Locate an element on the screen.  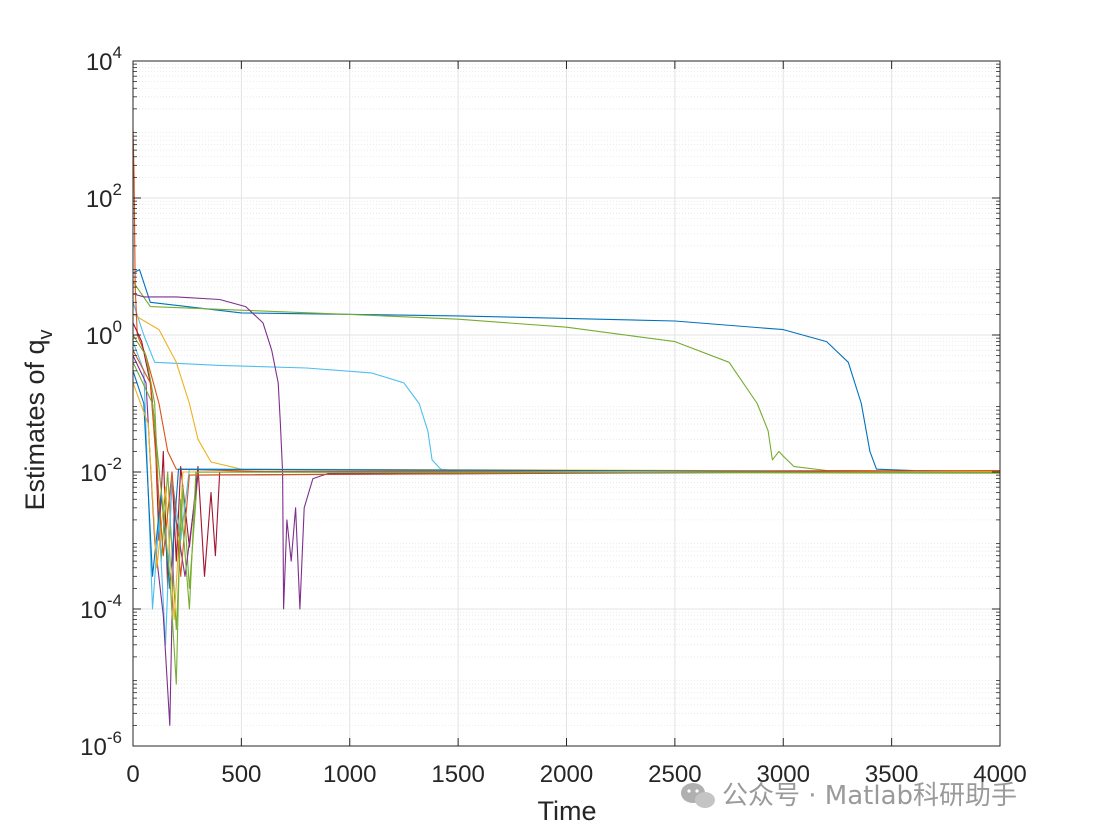
x-tick-label: 500 is located at coordinates (241, 774).